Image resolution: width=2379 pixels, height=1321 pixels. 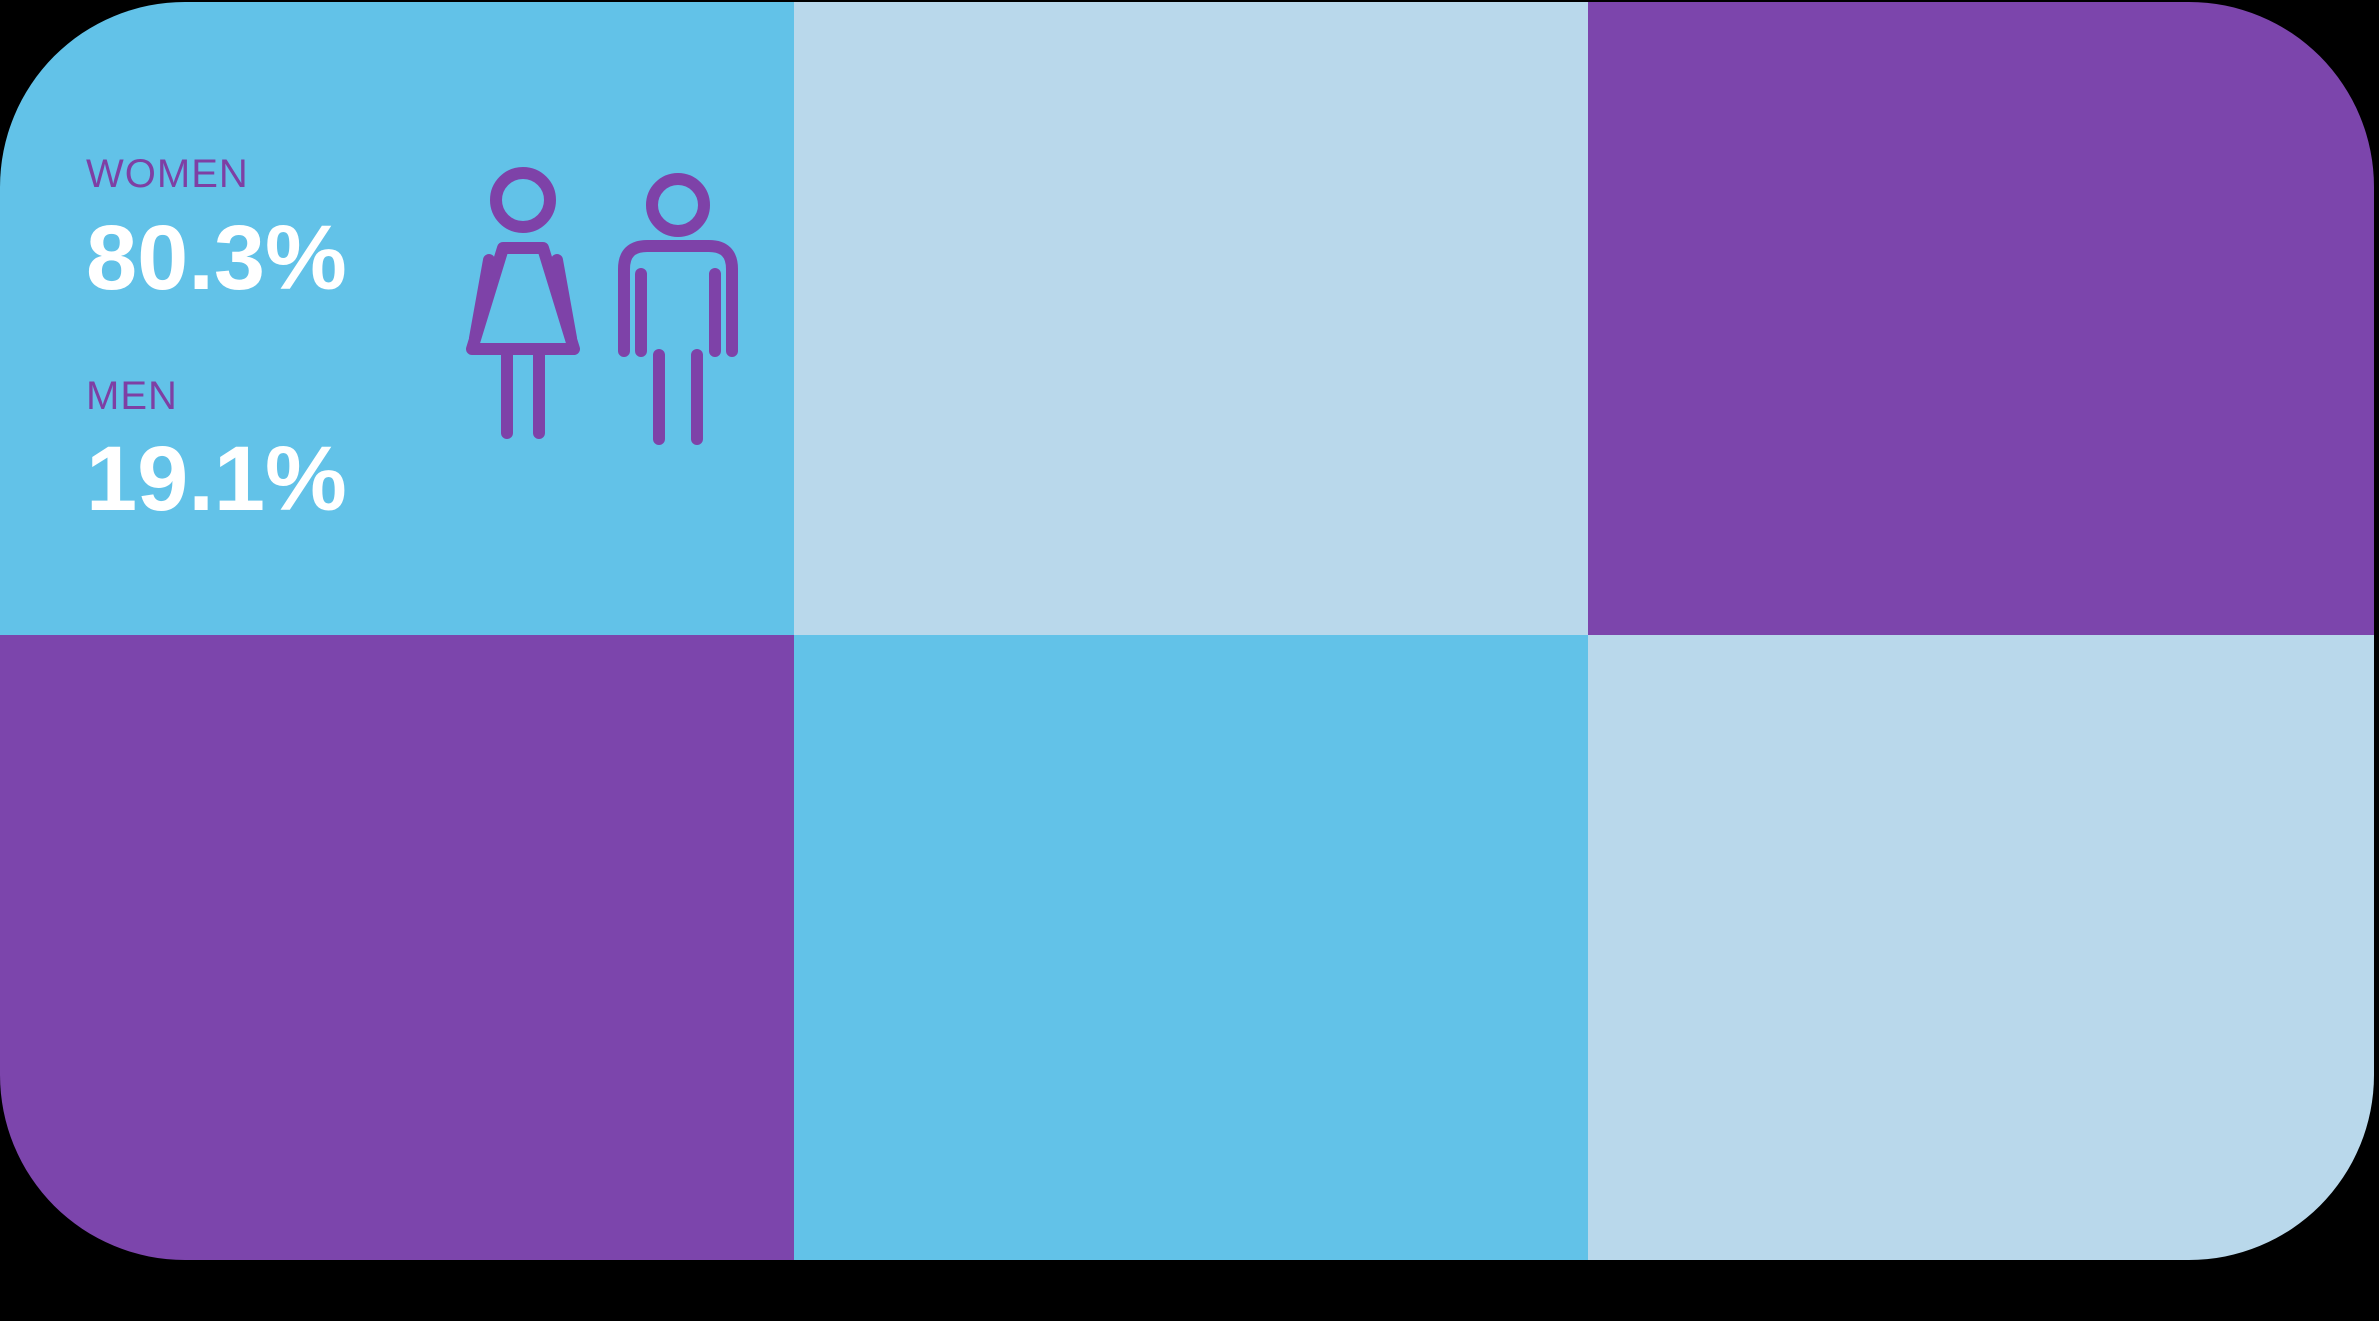 I want to click on women-value: 80.3%, so click(x=216, y=258).